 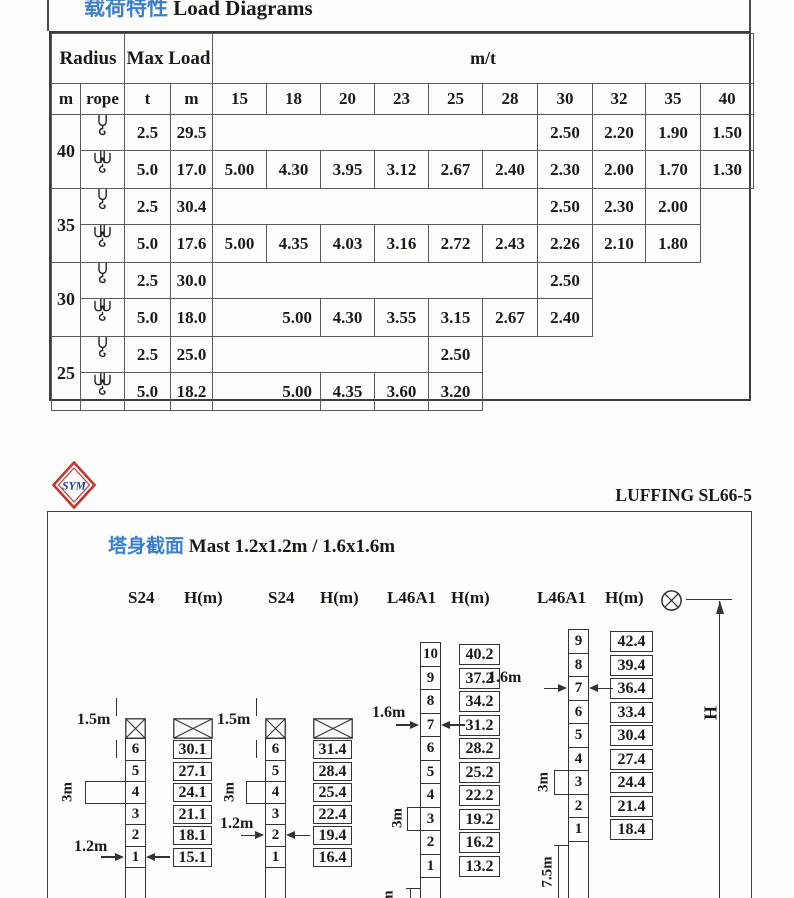 I want to click on svg-text: SYM, so click(x=74, y=487).